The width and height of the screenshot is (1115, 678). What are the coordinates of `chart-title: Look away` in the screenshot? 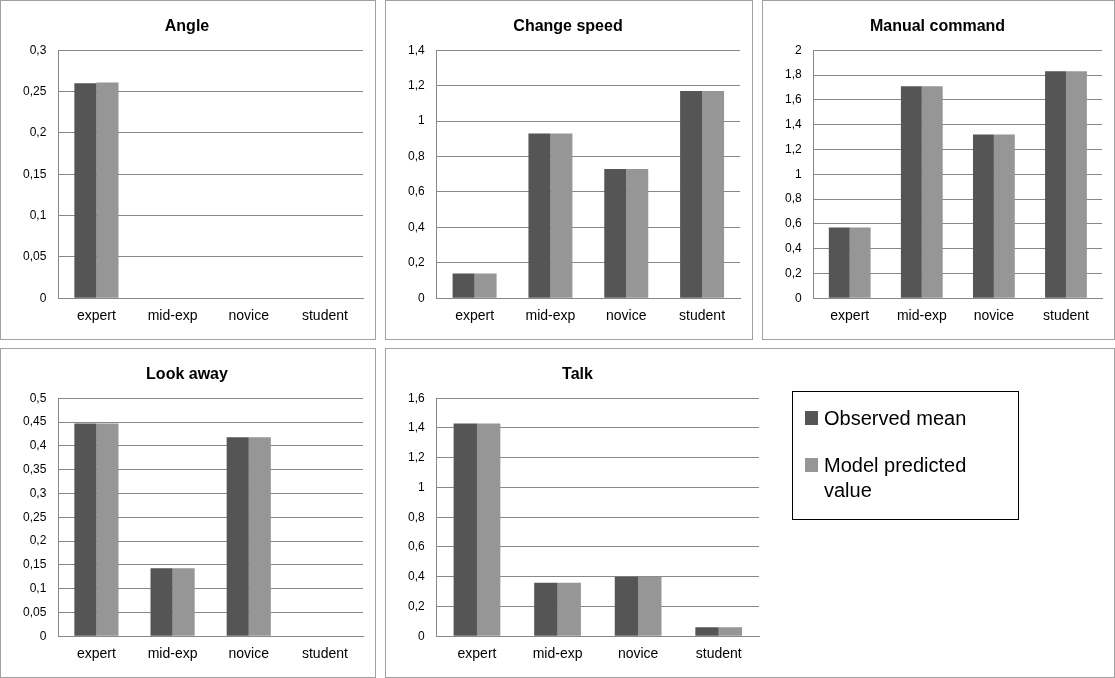 It's located at (187, 374).